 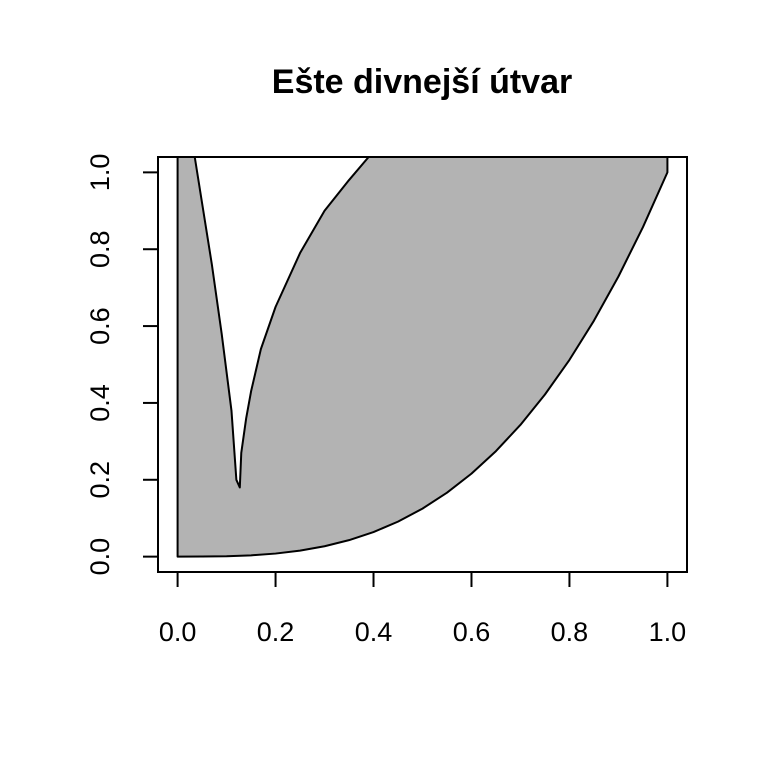 I want to click on y-tick-label: 0.0, so click(x=100, y=557).